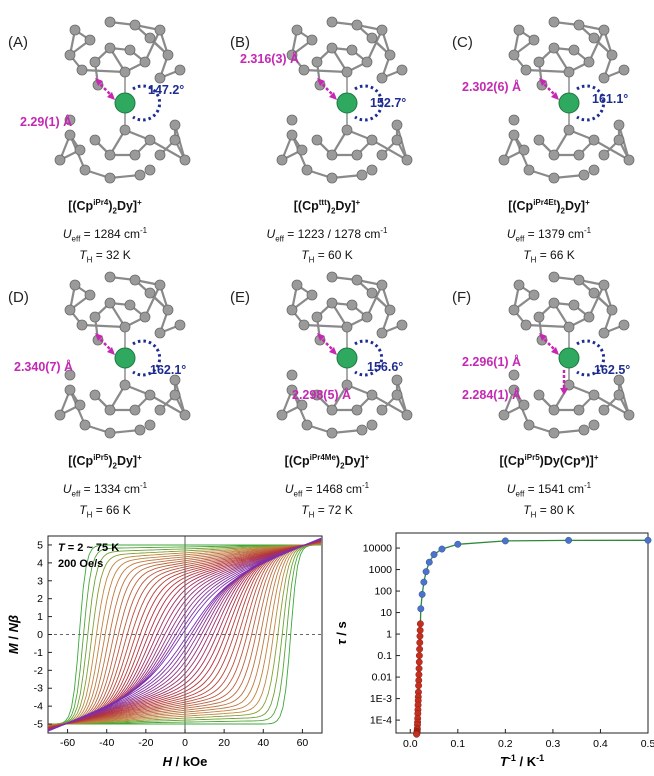 The image size is (654, 776). I want to click on y-tick-label: 0, so click(40, 635).